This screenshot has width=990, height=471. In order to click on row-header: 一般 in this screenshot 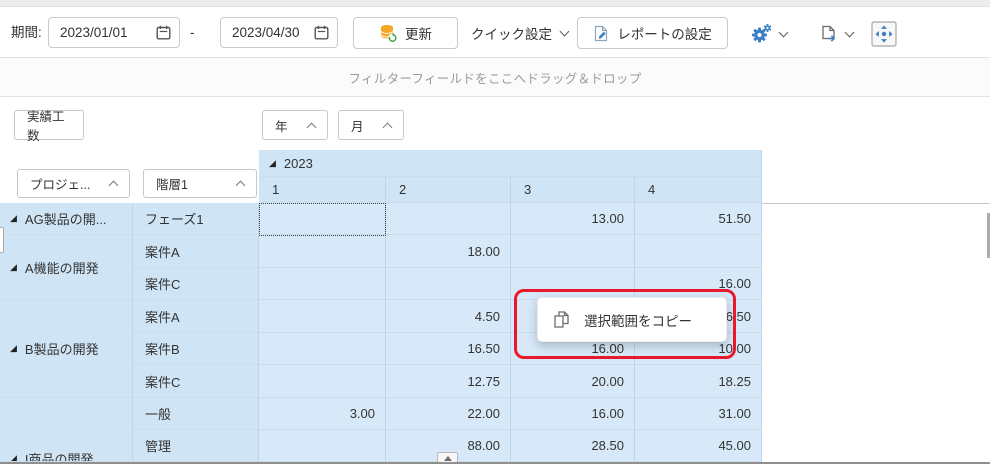, I will do `click(196, 414)`.